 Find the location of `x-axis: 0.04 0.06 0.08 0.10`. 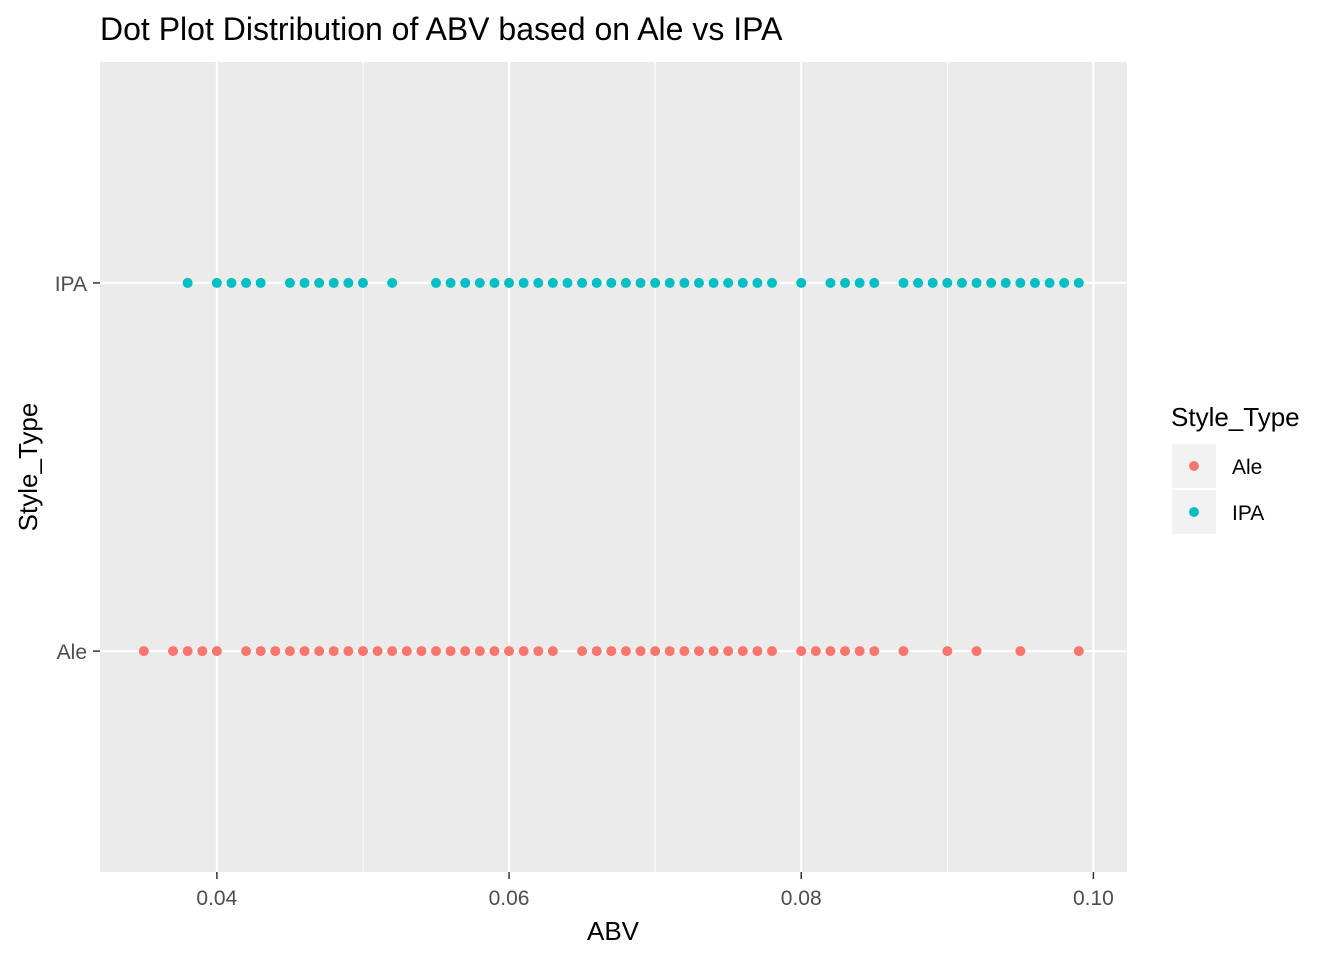

x-axis: 0.04 0.06 0.08 0.10 is located at coordinates (655, 891).